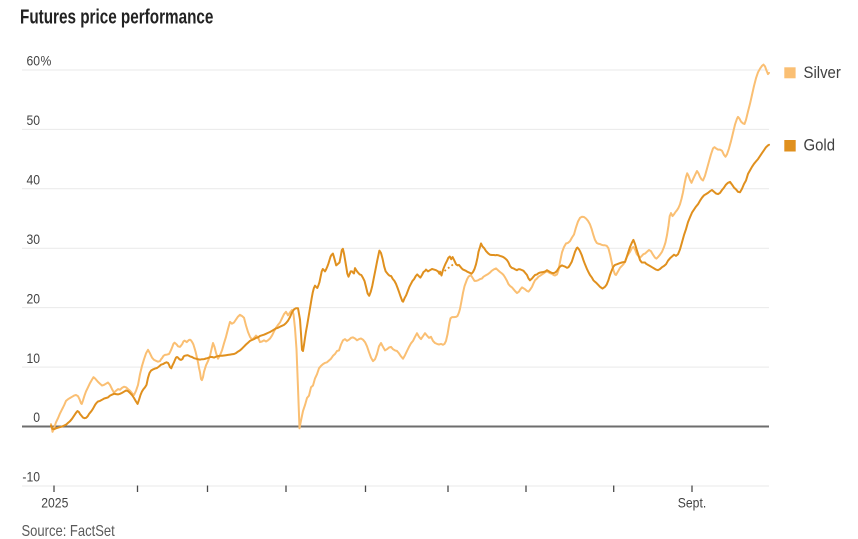  I want to click on svg-text: 50, so click(33, 120).